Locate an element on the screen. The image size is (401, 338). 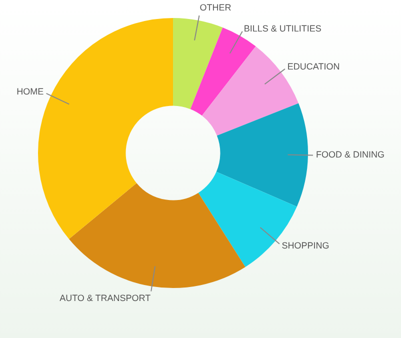
slice-label: FOOD & DINING is located at coordinates (350, 155).